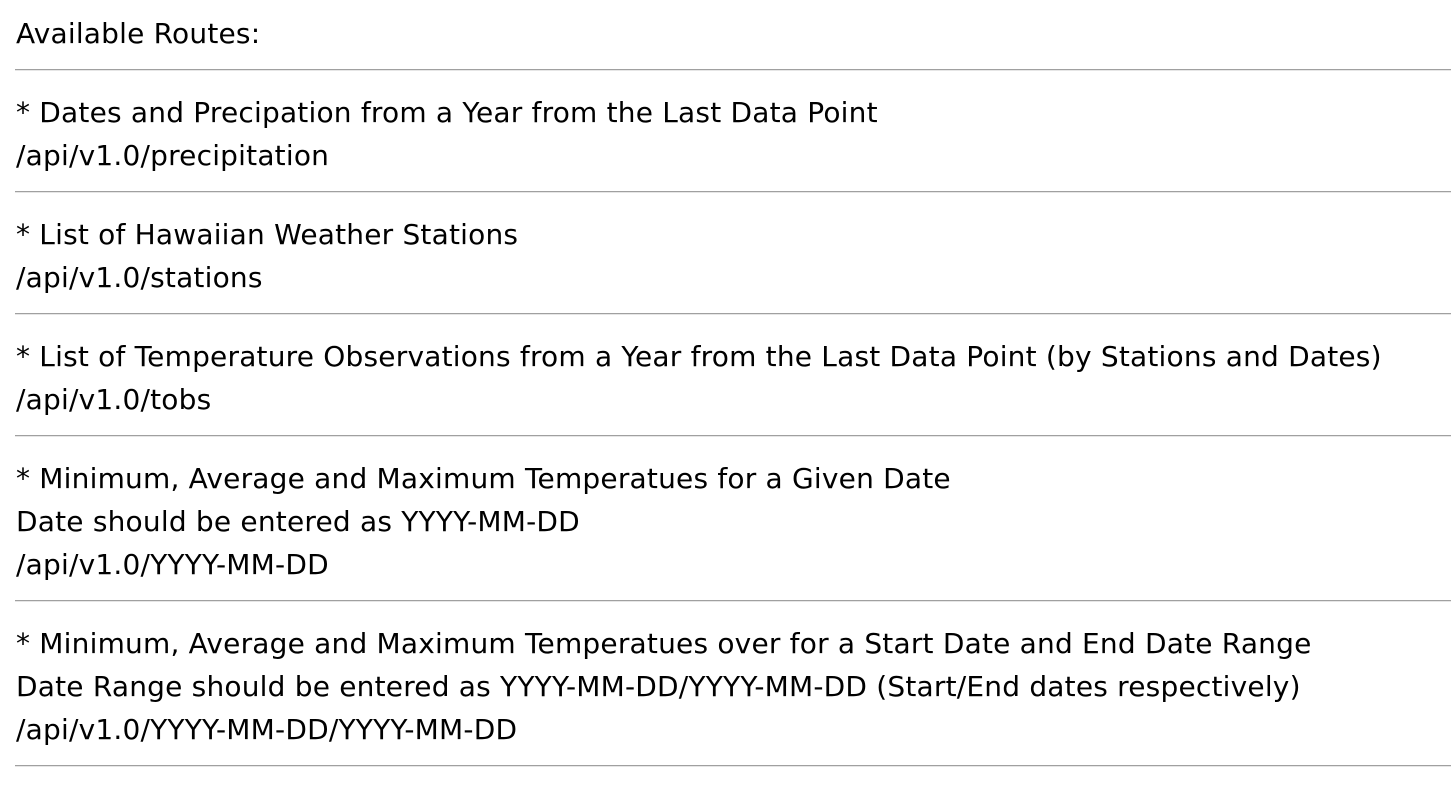 The height and width of the screenshot is (794, 1451). Describe the element at coordinates (298, 521) in the screenshot. I see `route-note: Date should be entered as YYYY-MM-DD` at that location.